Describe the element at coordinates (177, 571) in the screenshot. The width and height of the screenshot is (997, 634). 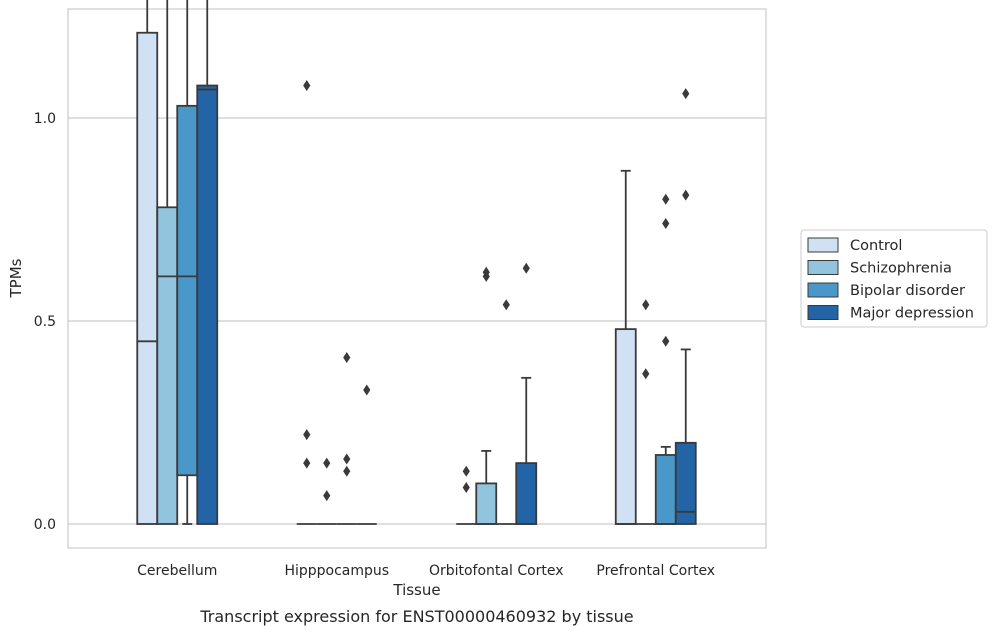
I see `x-tick-label: Cerebellum` at that location.